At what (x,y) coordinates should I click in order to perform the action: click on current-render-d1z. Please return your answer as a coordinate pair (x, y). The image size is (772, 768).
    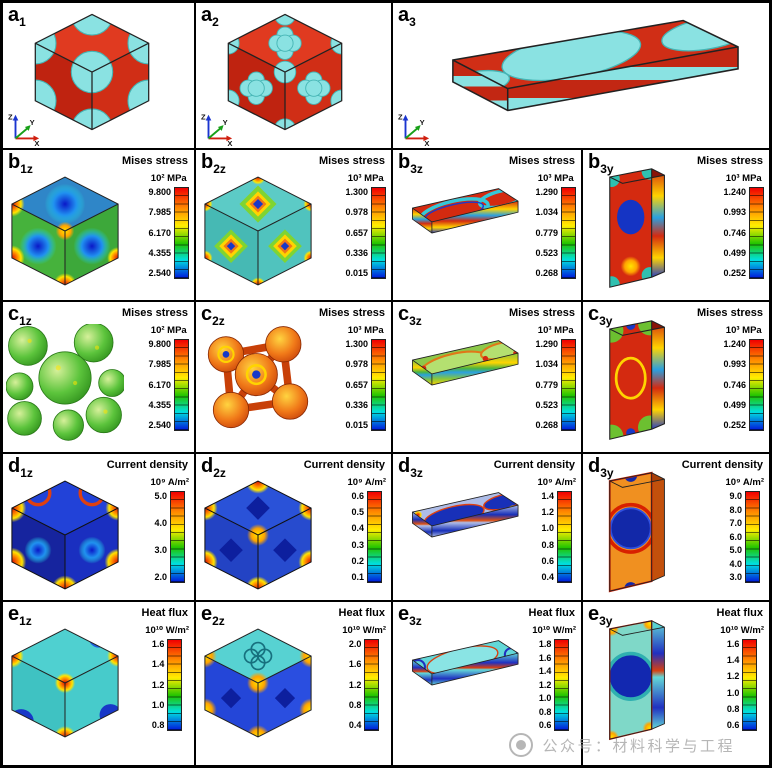
    Looking at the image, I should click on (65, 537).